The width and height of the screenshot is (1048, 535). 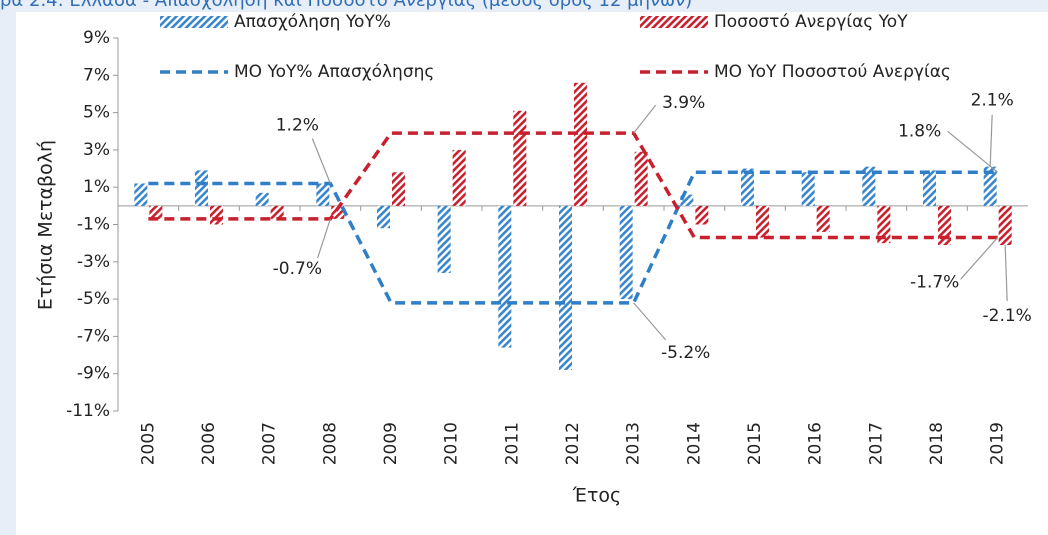 I want to click on x-tick-label: 2006, so click(x=209, y=443).